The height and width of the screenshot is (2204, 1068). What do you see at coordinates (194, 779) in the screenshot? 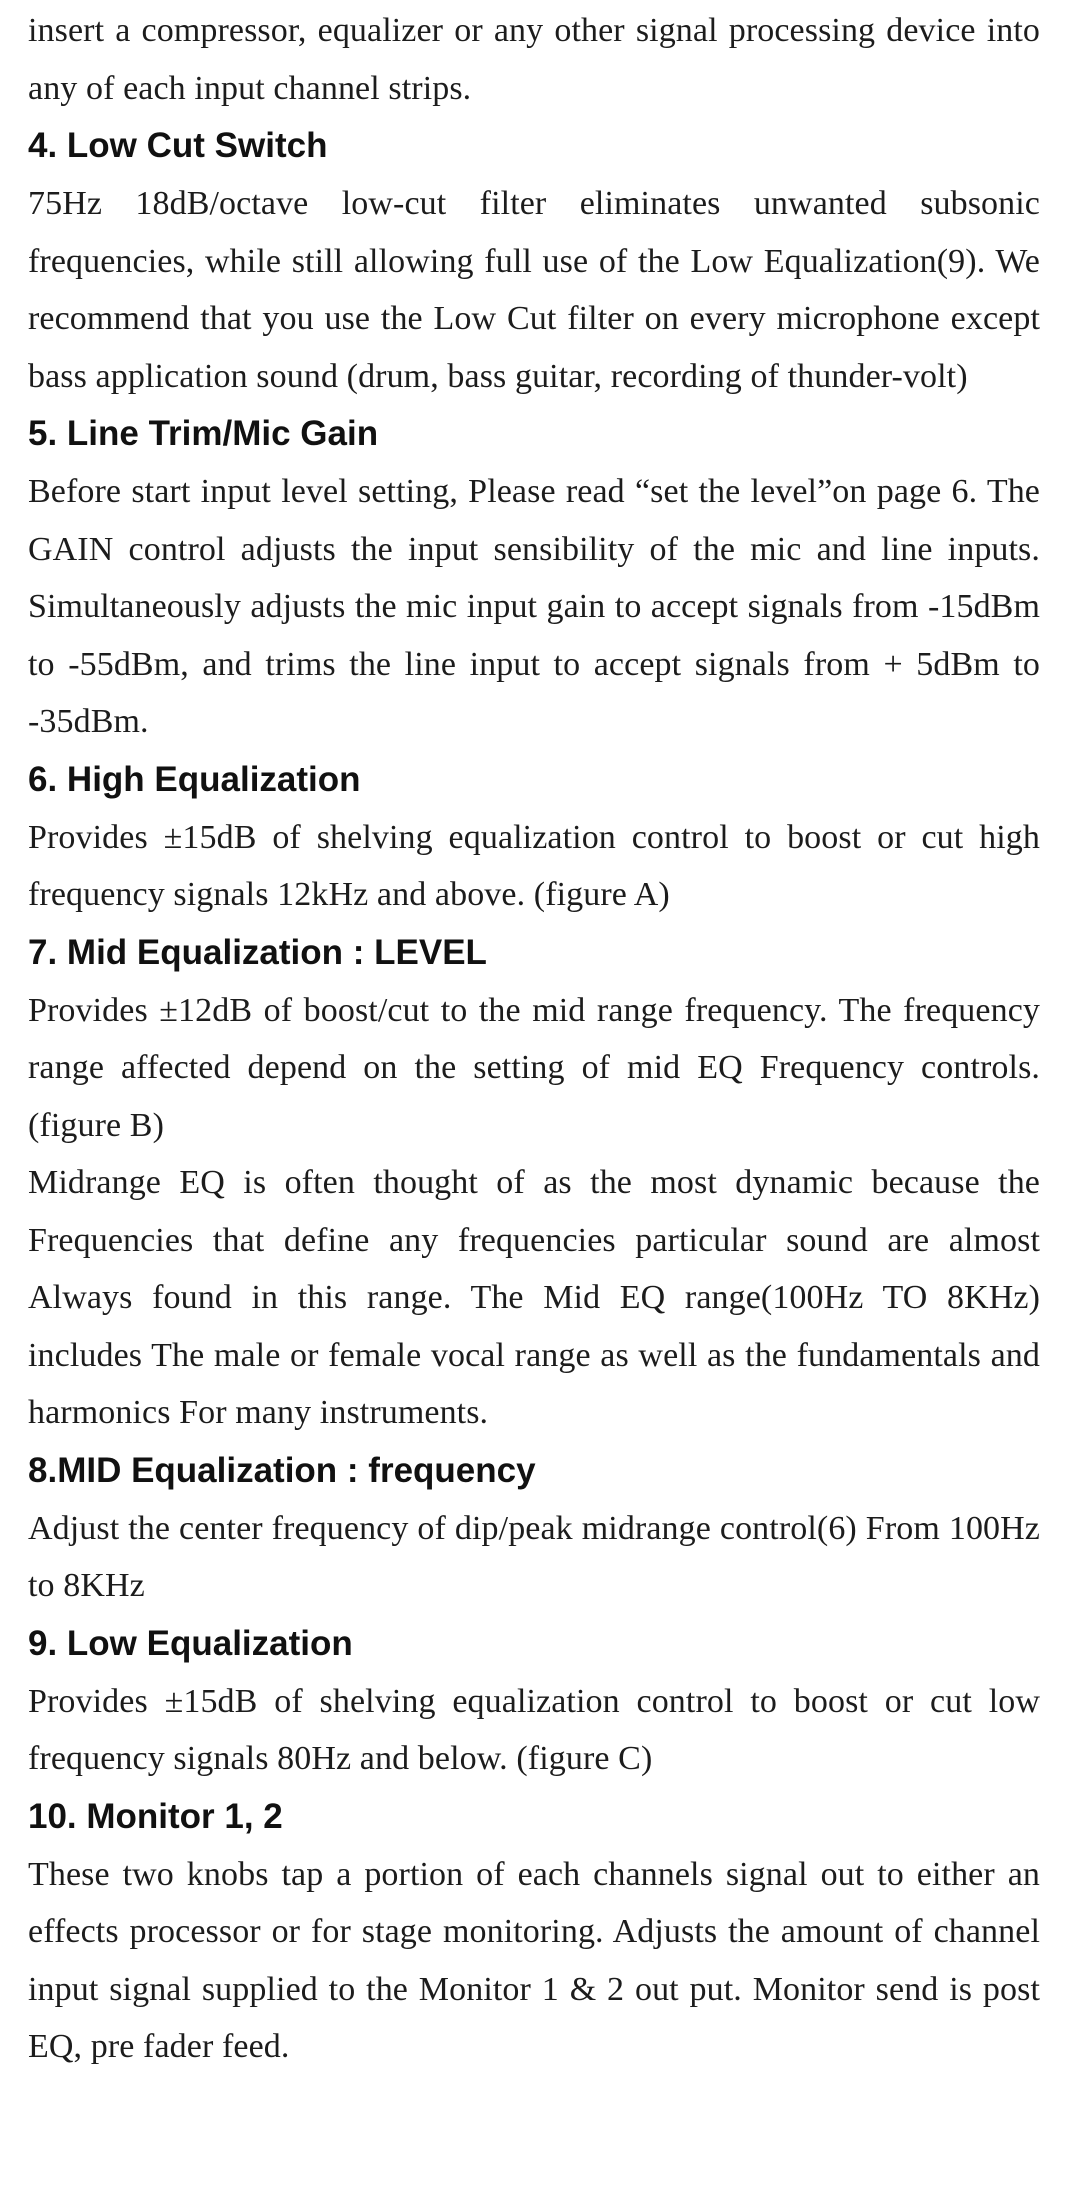
I see `section-heading-high-equalization: 6. High Equalization` at bounding box center [194, 779].